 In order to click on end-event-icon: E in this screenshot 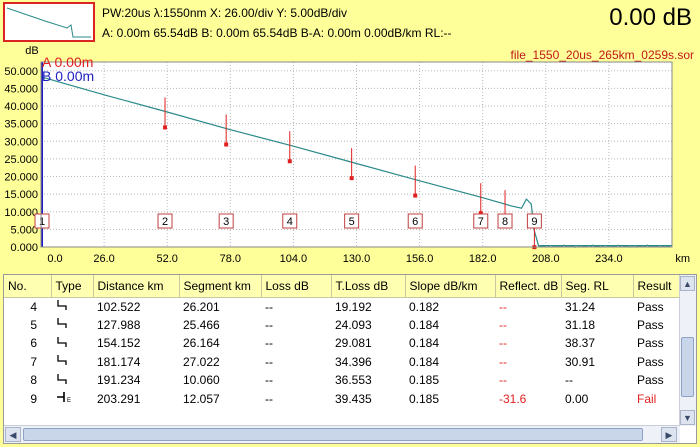, I will do `click(72, 399)`.